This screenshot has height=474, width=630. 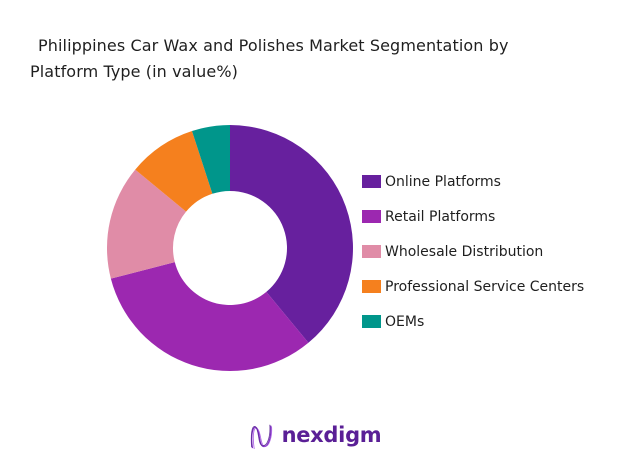 I want to click on legend-label: Professional Service Centers, so click(x=485, y=286).